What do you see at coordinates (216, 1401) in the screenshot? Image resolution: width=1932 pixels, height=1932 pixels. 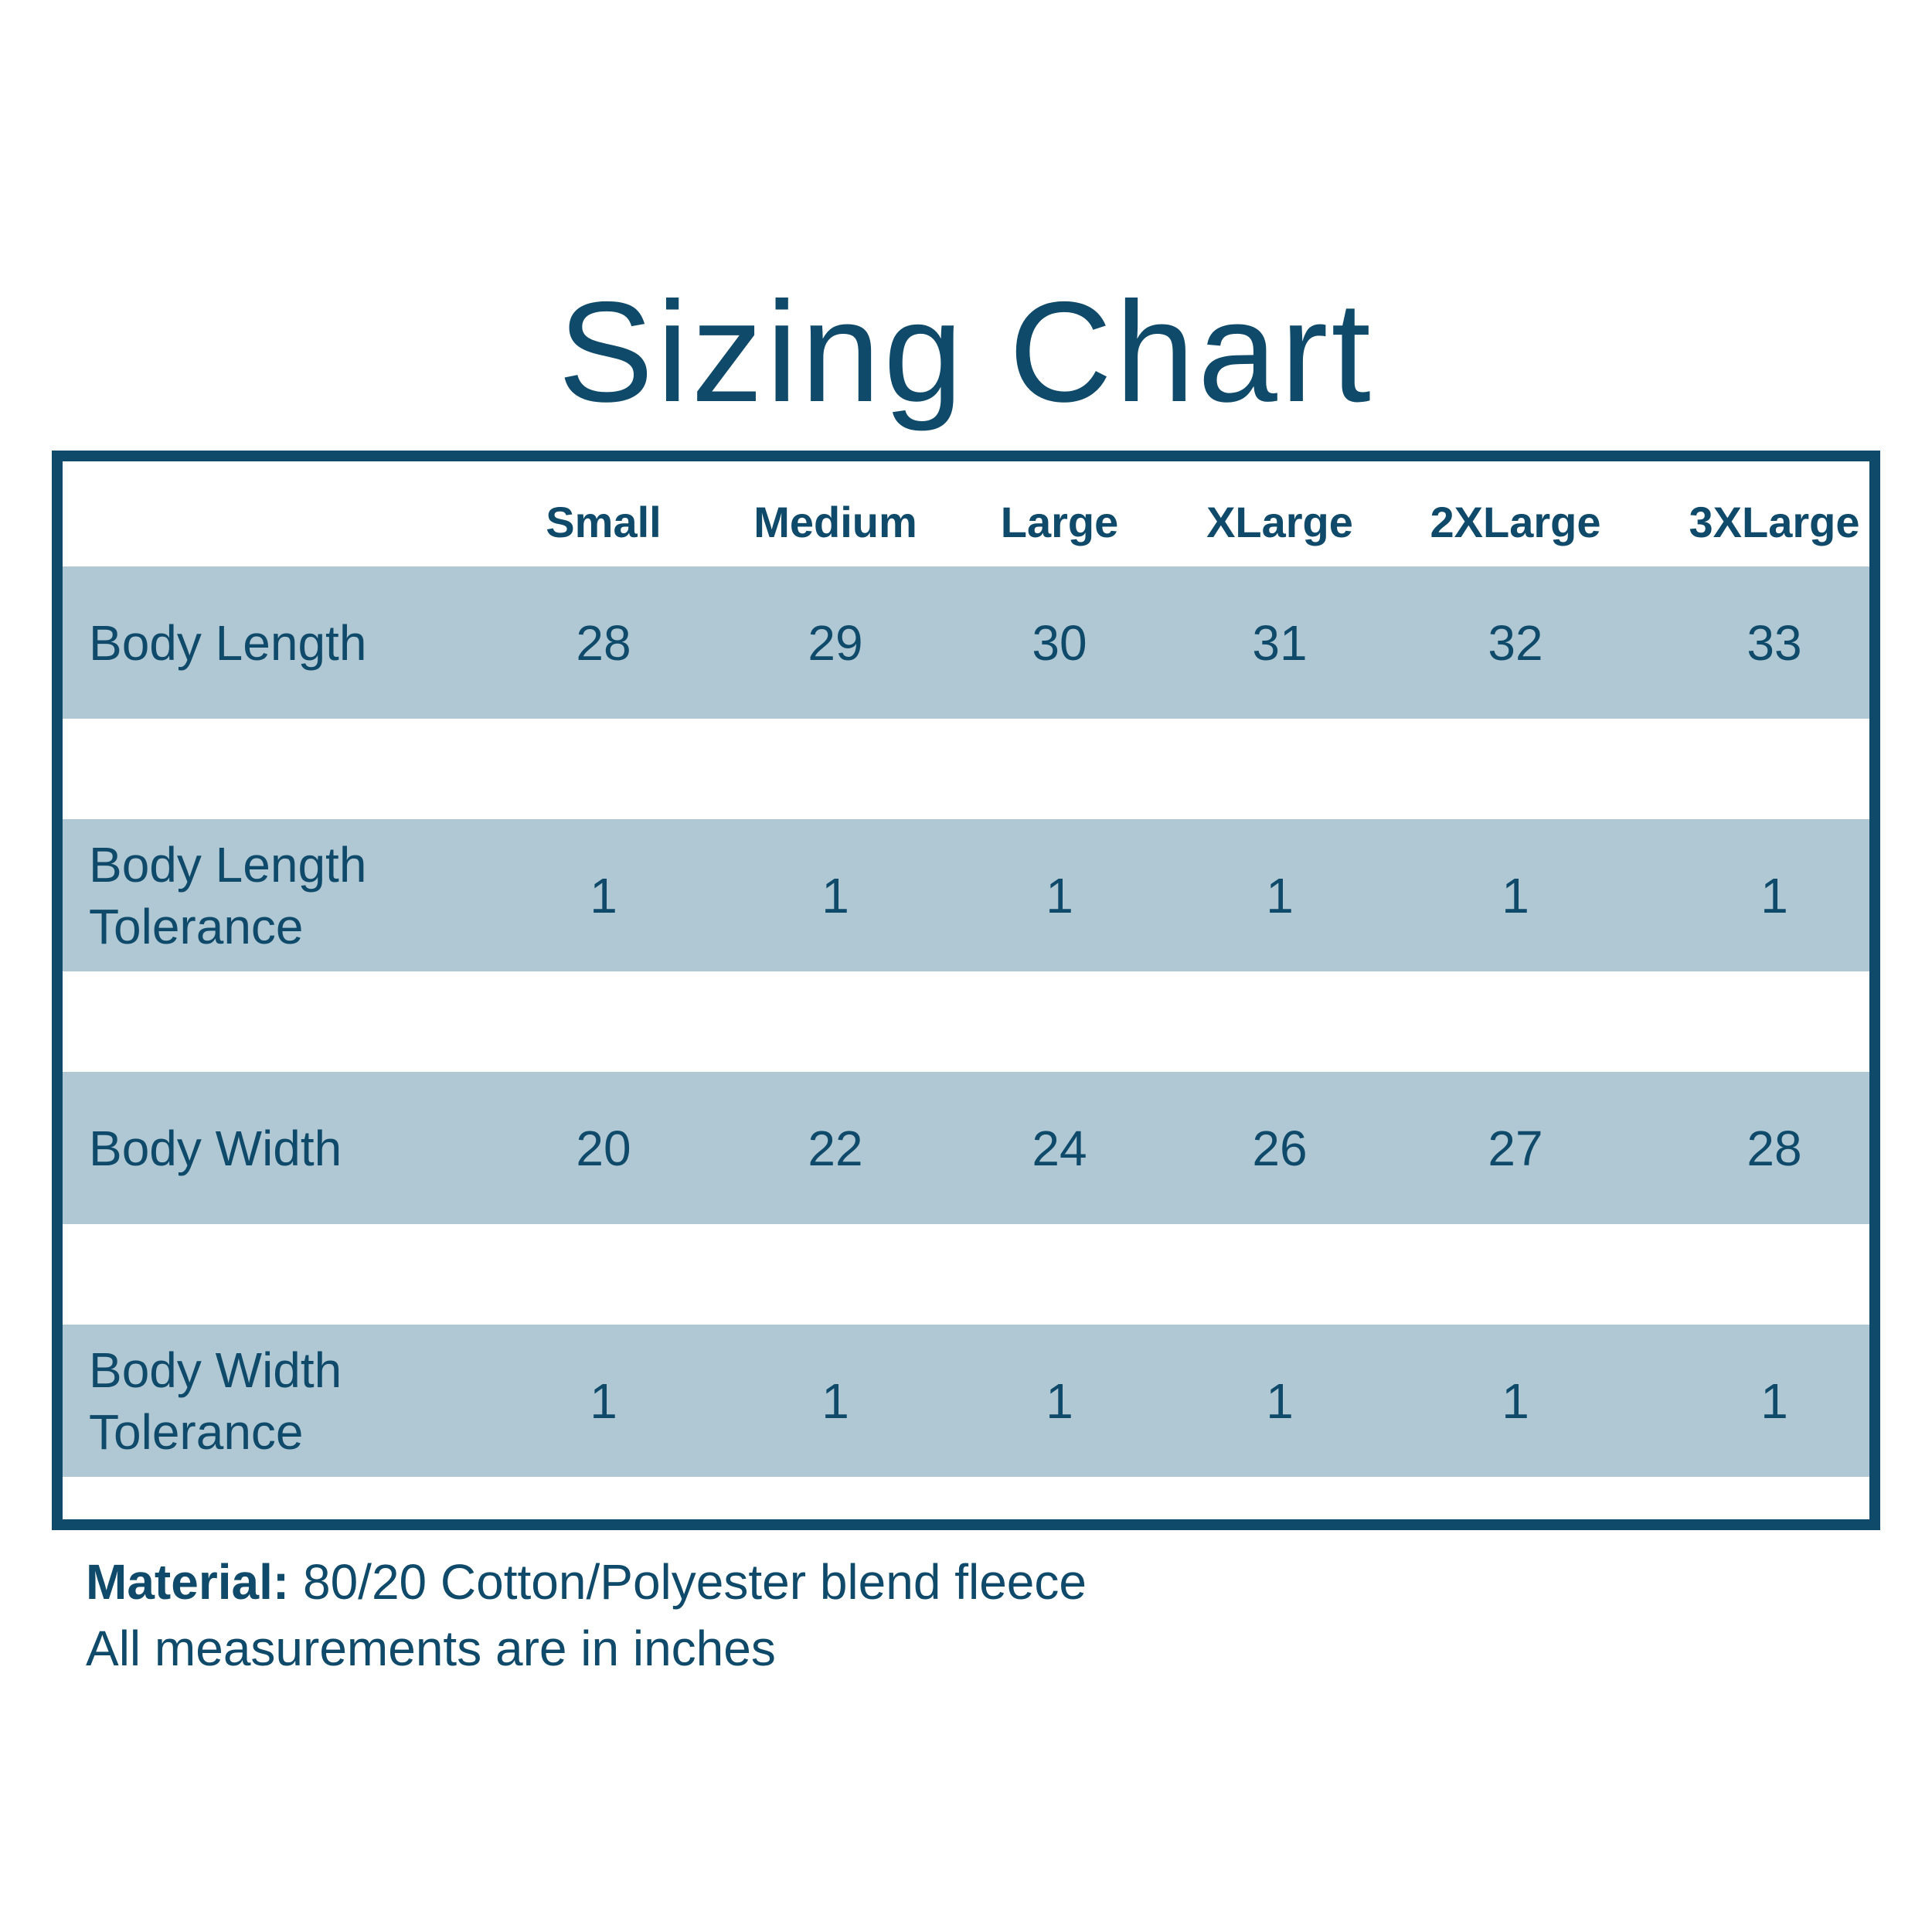 I see `row-label: Body Width Tolerance` at bounding box center [216, 1401].